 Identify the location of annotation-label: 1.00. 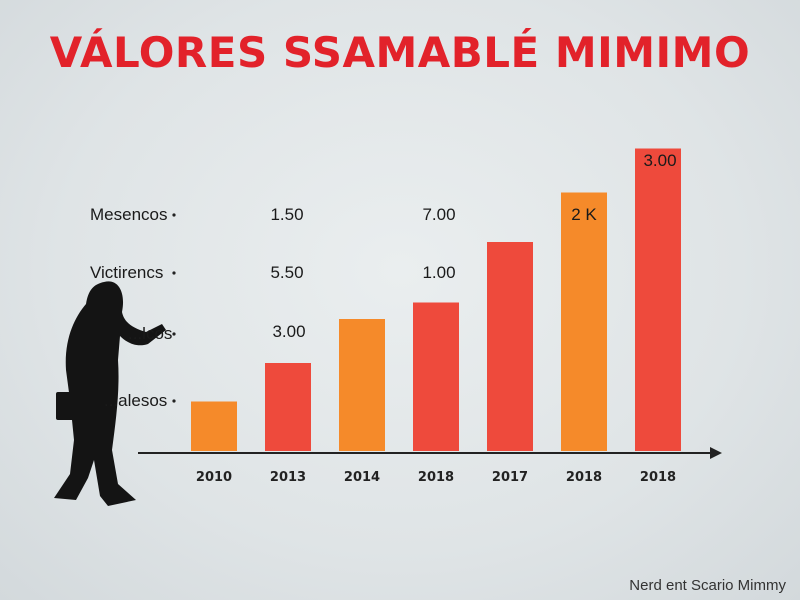
(438, 272).